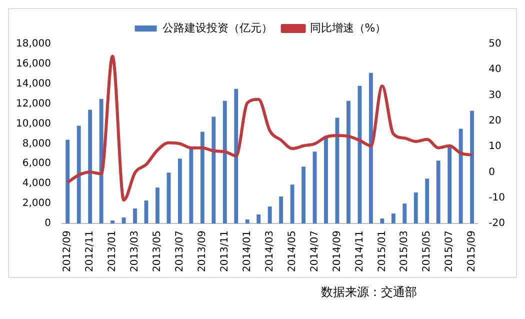 The image size is (525, 319). Describe the element at coordinates (497, 198) in the screenshot. I see `y2-tick-label: -10` at that location.